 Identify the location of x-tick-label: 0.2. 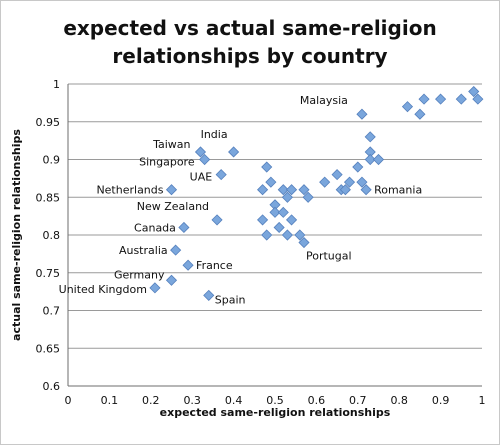
(151, 400).